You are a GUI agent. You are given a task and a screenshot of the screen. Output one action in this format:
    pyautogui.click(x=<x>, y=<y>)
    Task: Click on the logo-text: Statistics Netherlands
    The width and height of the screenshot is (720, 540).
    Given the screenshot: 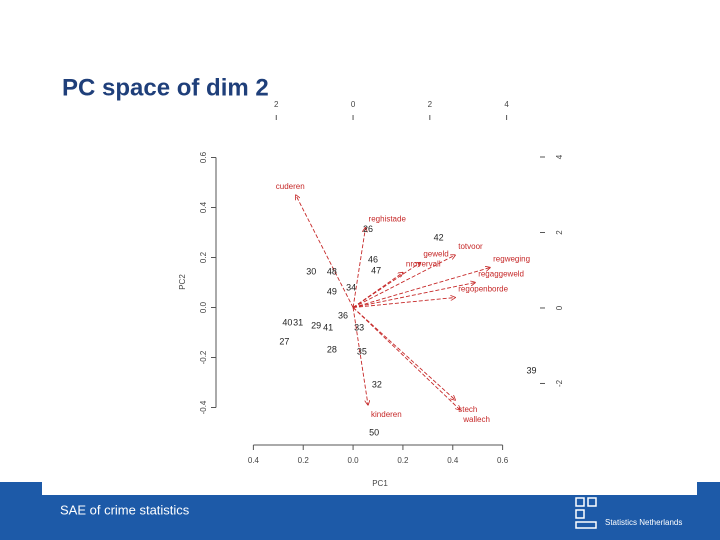 What is the action you would take?
    pyautogui.click(x=643, y=522)
    